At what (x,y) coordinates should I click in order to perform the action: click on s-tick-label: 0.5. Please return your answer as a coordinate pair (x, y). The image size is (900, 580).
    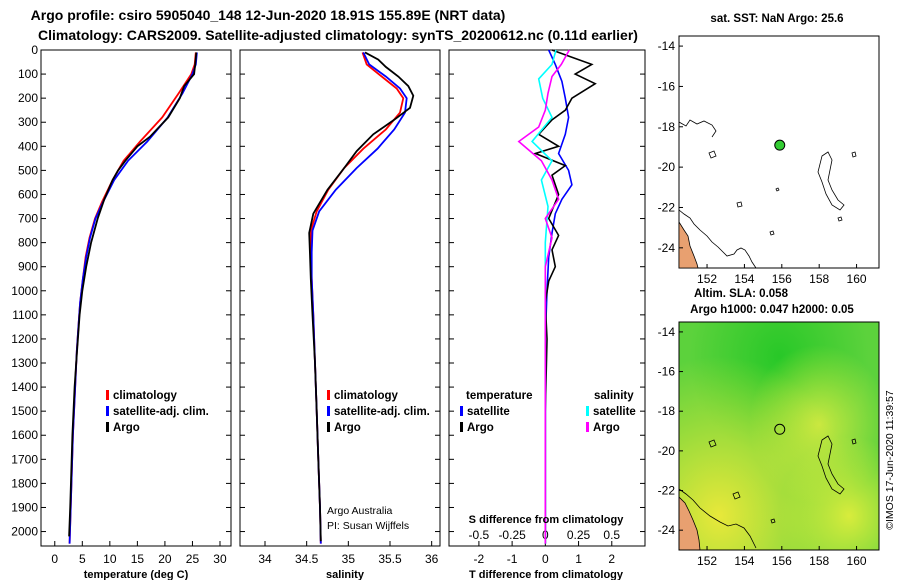
    Looking at the image, I should click on (611, 535).